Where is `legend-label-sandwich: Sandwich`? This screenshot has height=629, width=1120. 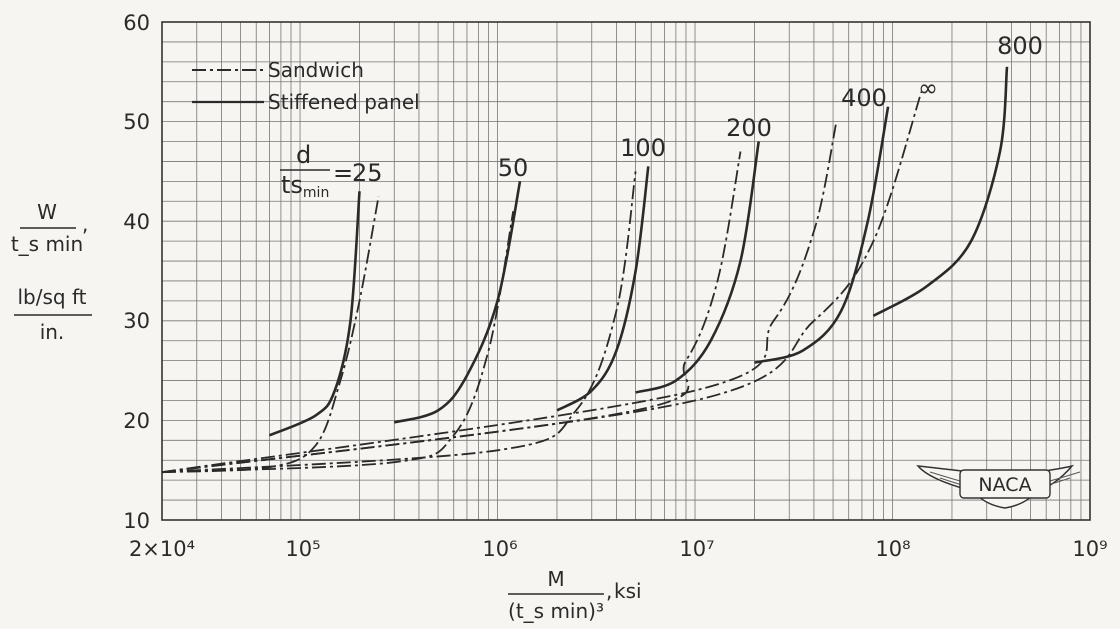
legend-label-sandwich: Sandwich is located at coordinates (316, 70).